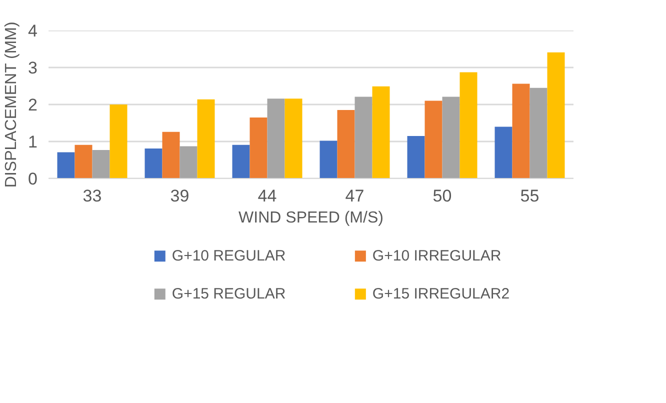  I want to click on y-tick-label: 0, so click(33, 179).